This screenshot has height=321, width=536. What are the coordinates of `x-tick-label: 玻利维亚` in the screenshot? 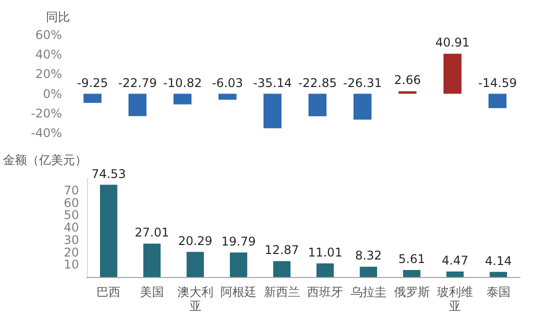 It's located at (455, 299).